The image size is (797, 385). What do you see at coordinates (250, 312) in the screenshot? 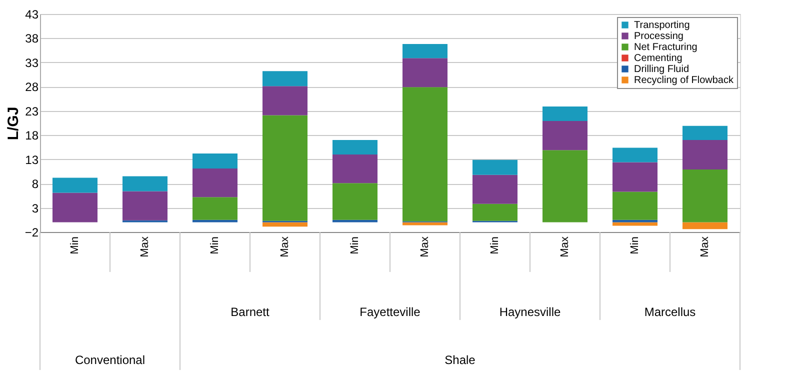
I see `text: Barnett` at bounding box center [250, 312].